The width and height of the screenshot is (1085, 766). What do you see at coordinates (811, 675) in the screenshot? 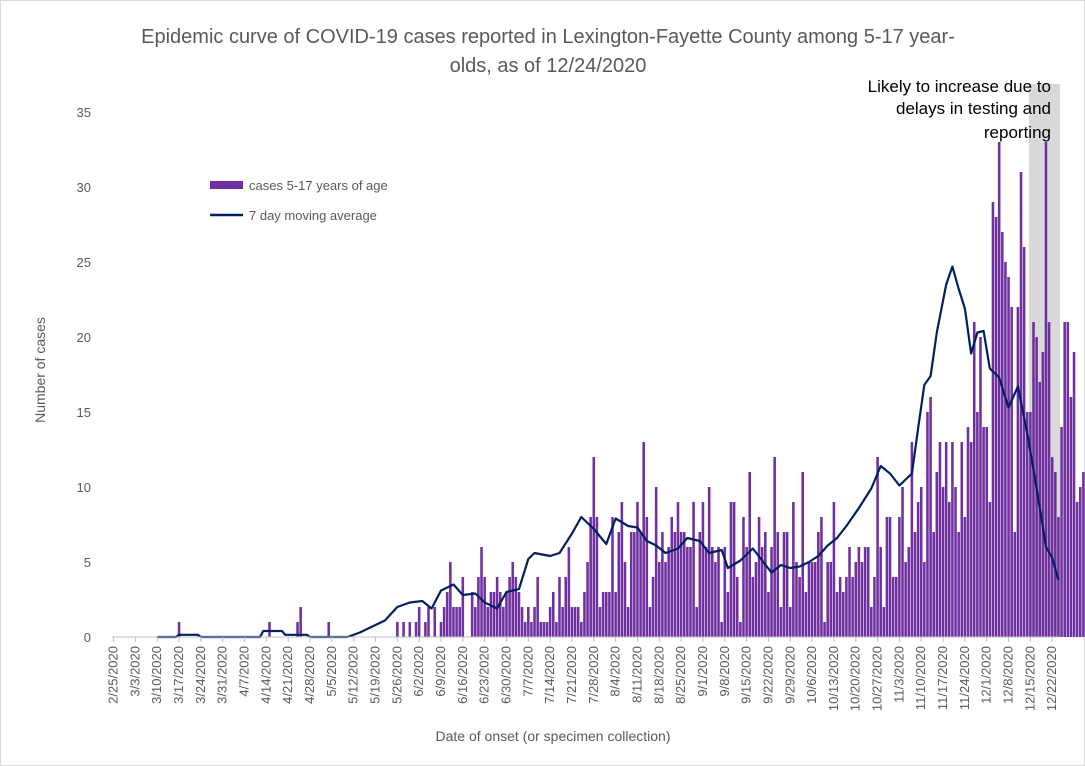
I see `x-tick-label: 10/6/2020` at bounding box center [811, 675].